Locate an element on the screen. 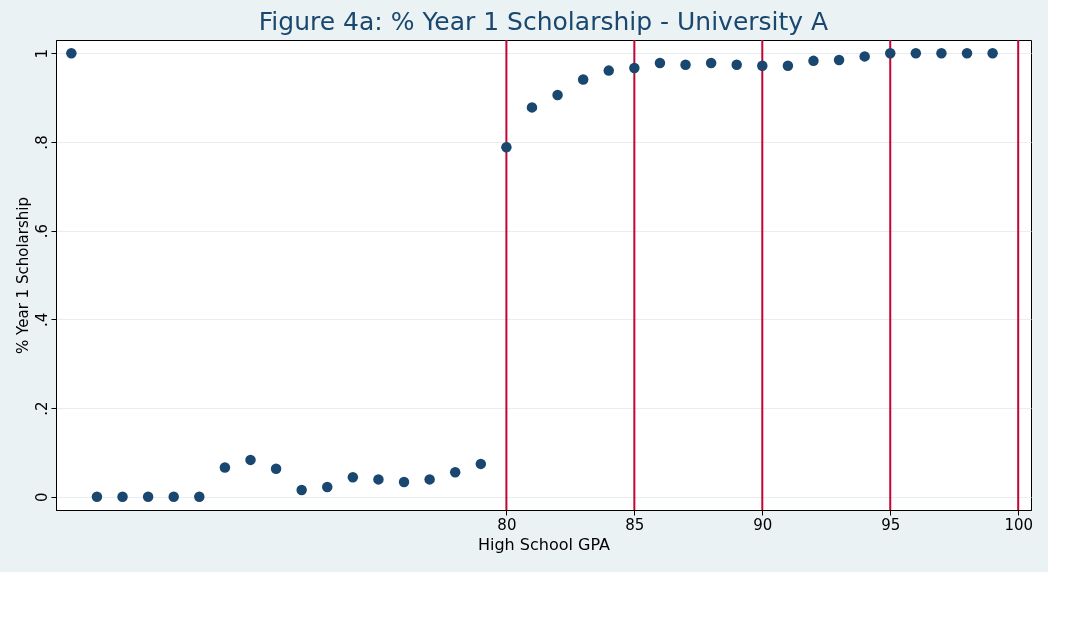  y-tick-label: 0 is located at coordinates (41, 497).